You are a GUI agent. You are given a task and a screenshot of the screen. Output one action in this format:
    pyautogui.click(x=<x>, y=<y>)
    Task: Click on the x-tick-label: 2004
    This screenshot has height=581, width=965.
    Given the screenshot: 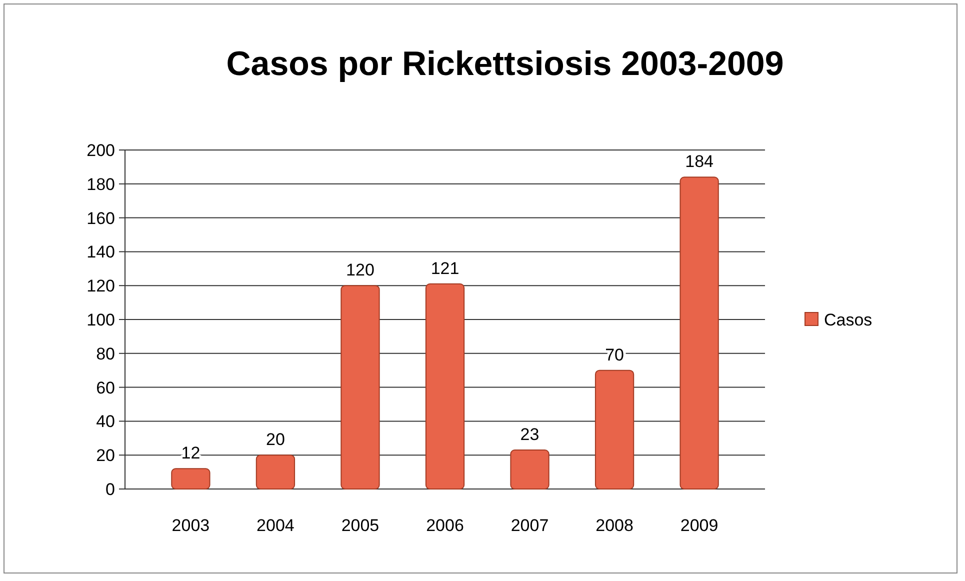 What is the action you would take?
    pyautogui.click(x=275, y=525)
    